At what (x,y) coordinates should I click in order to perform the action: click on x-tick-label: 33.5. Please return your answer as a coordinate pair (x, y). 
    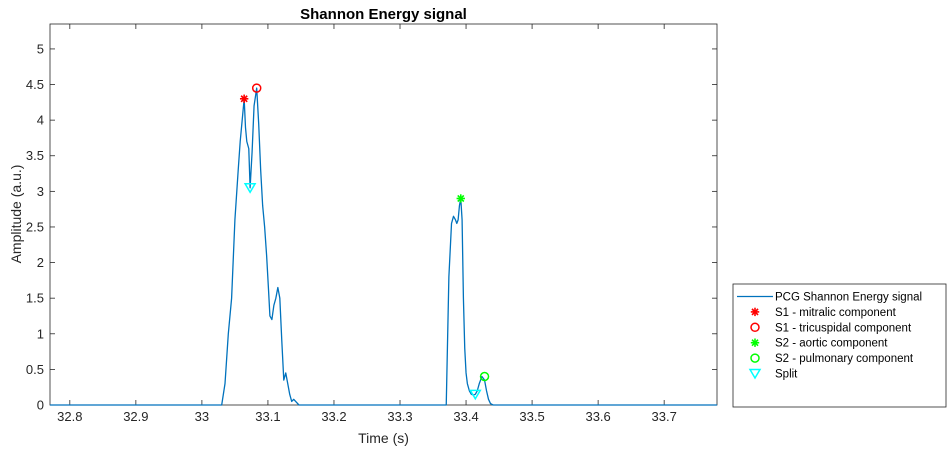
    Looking at the image, I should click on (531, 416).